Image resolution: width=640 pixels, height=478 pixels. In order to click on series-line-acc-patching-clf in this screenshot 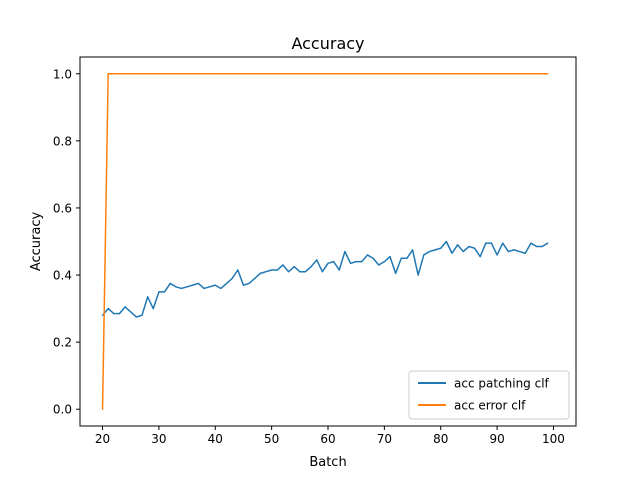, I will do `click(325, 279)`.